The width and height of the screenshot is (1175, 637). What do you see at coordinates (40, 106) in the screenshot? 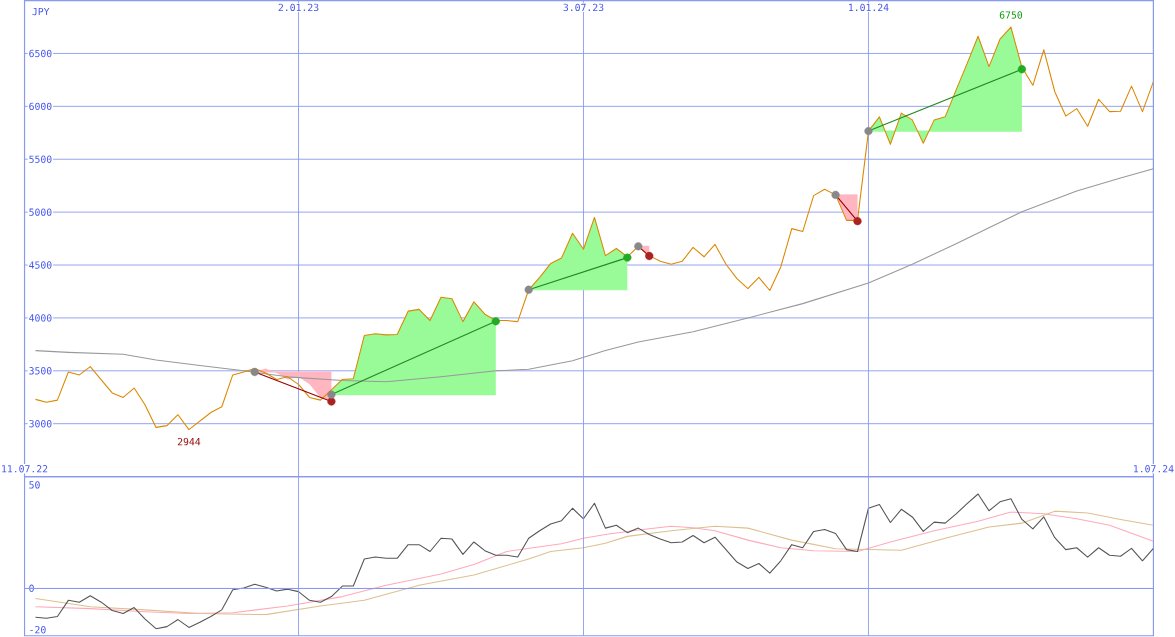
I see `y-tick-label: 6000` at bounding box center [40, 106].